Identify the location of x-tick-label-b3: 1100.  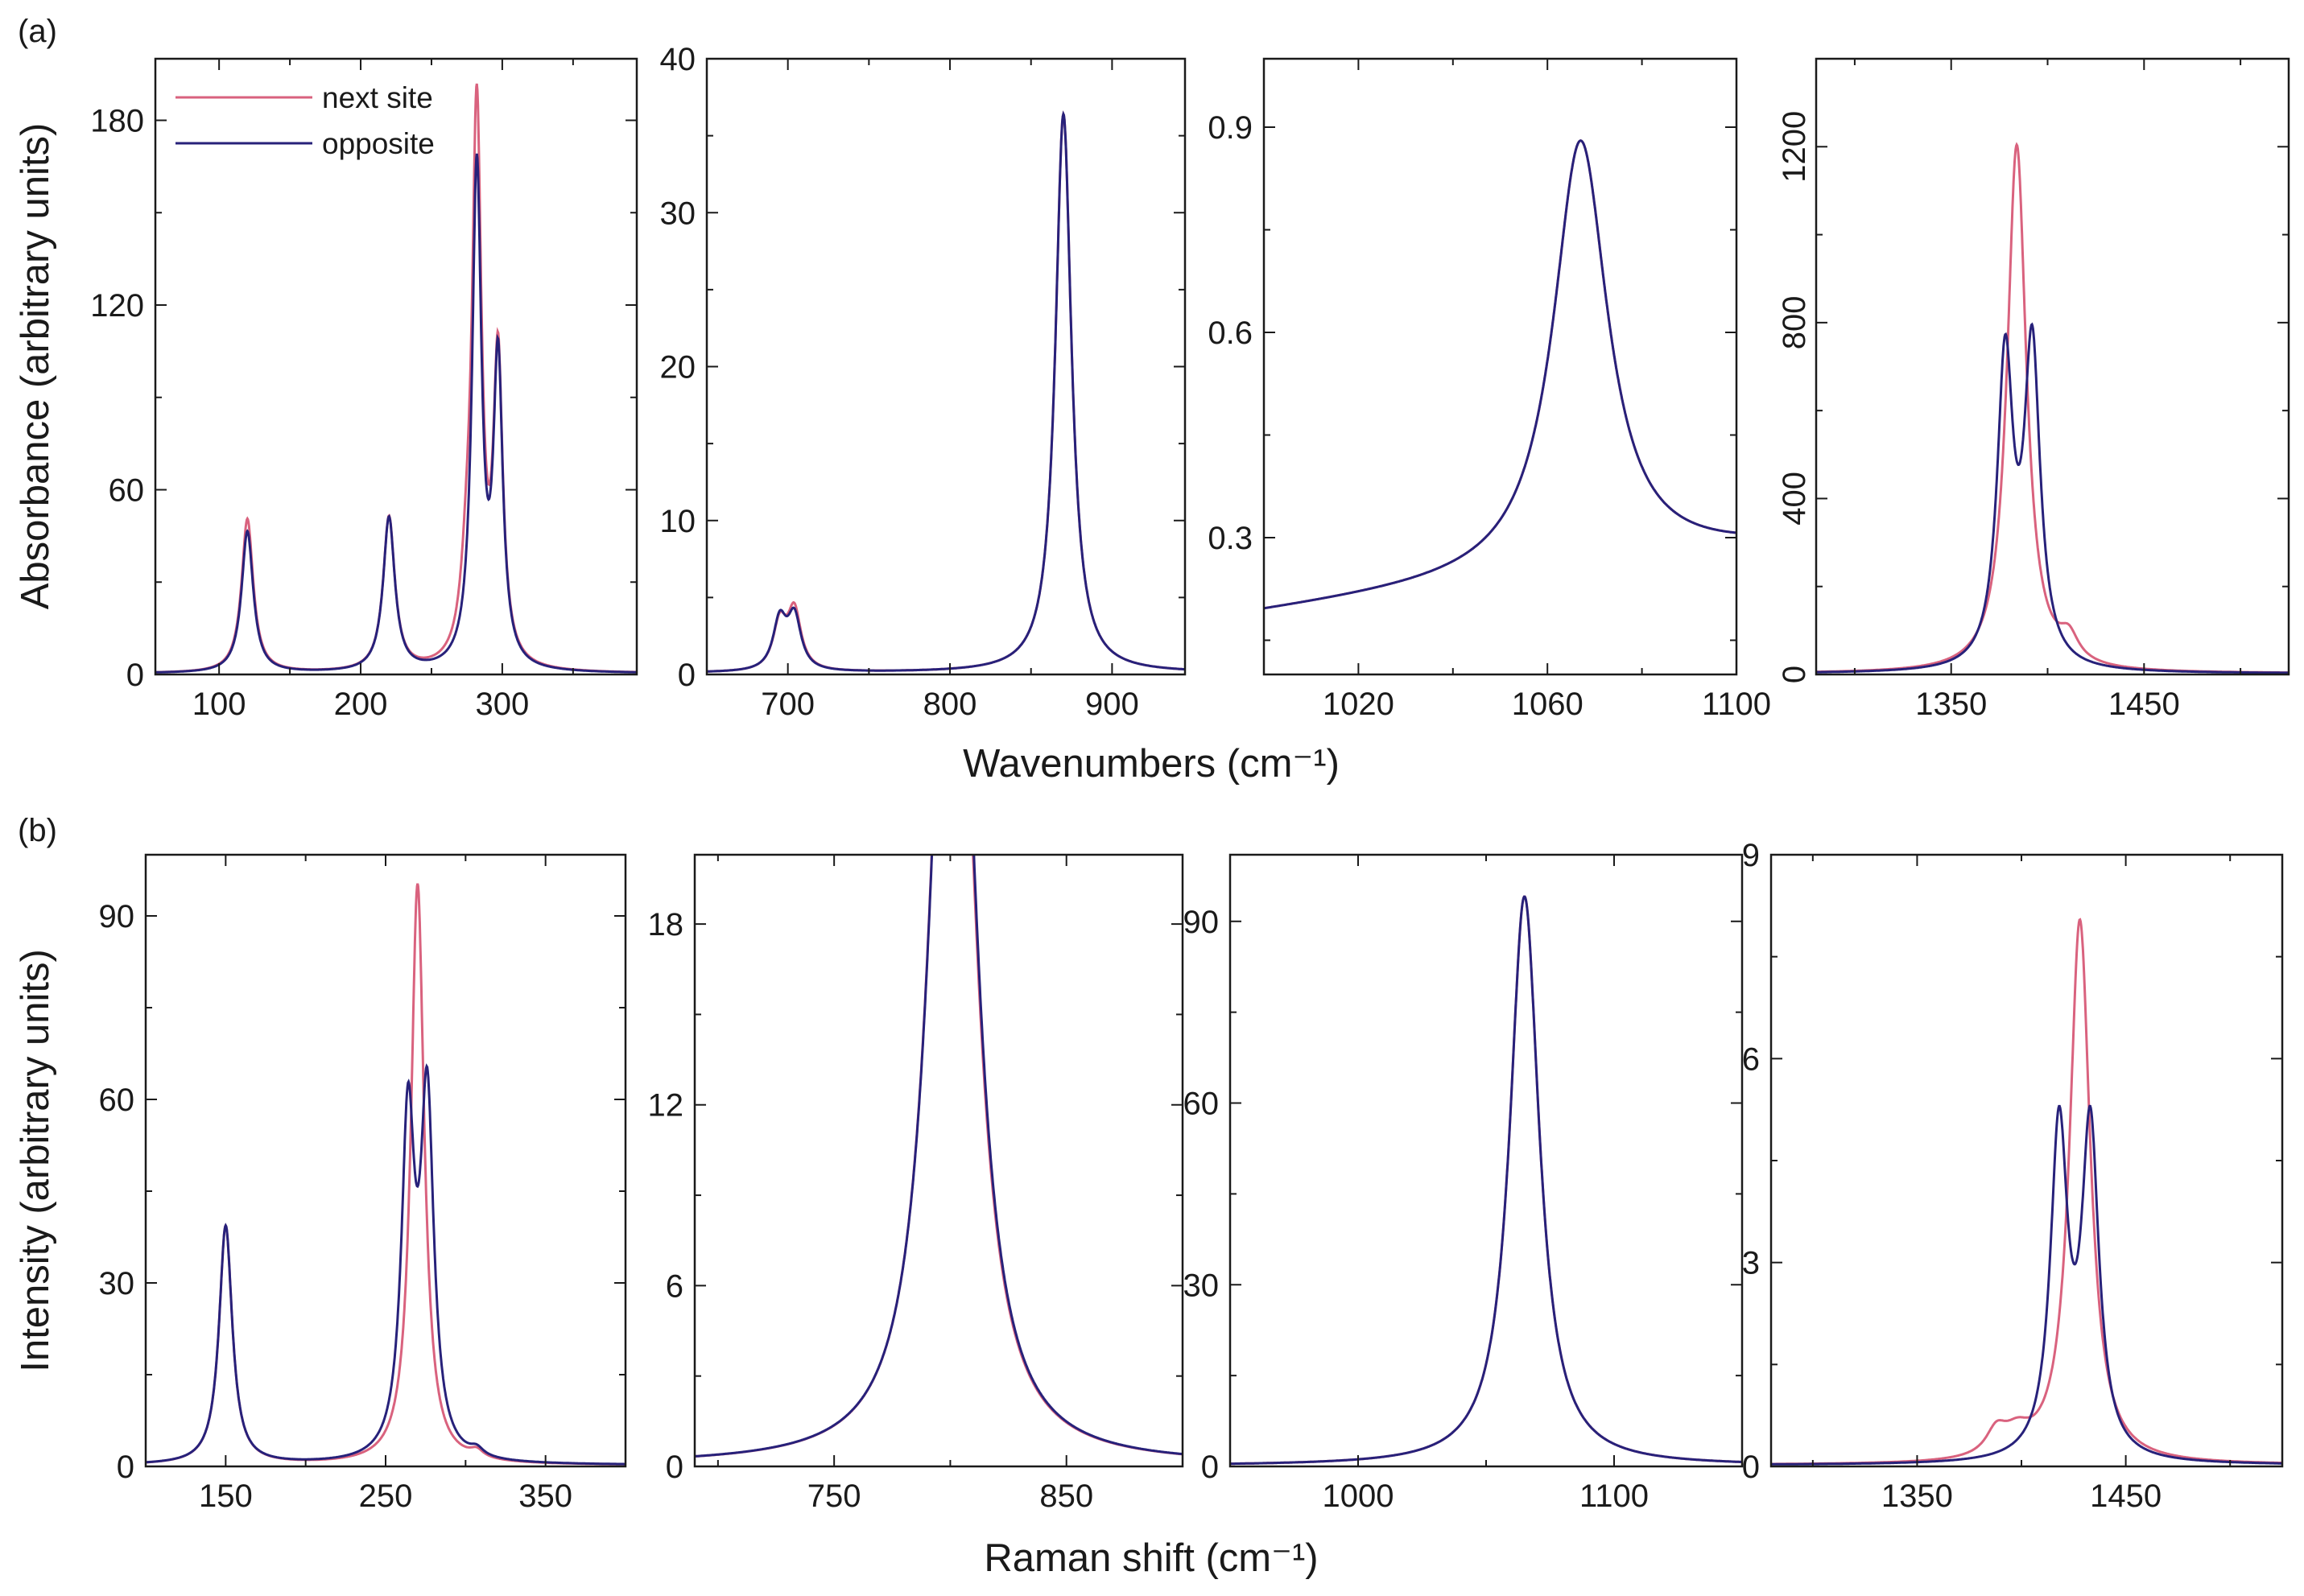
(1614, 1496).